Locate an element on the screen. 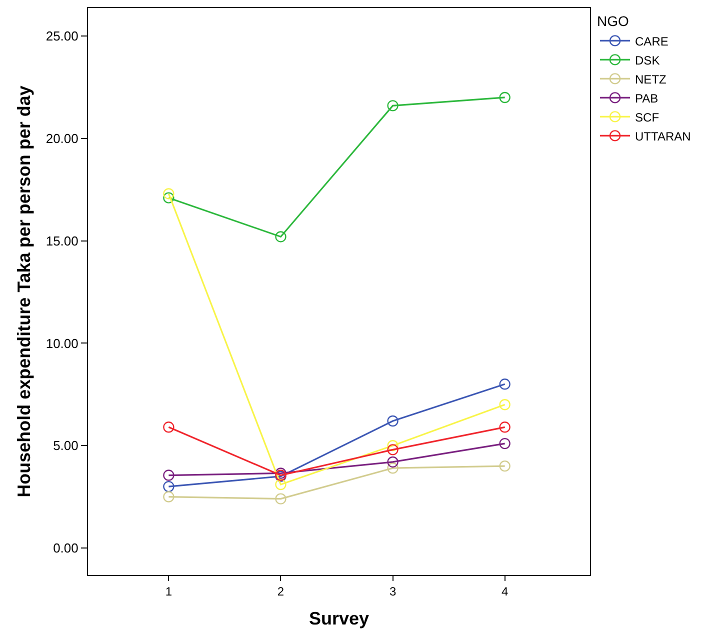 The image size is (704, 644). legend-label: CARE is located at coordinates (651, 41).